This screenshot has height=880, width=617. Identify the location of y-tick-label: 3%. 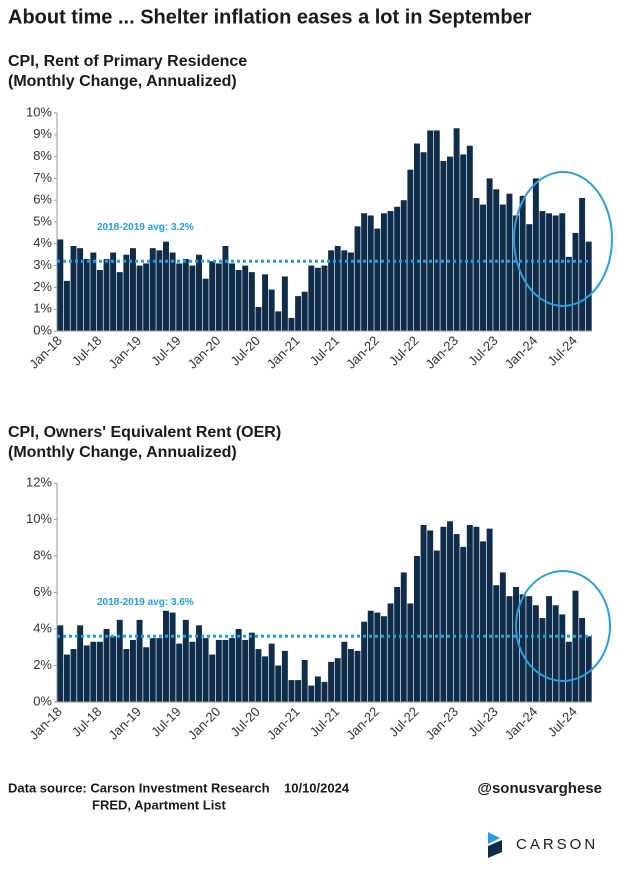
(42, 264).